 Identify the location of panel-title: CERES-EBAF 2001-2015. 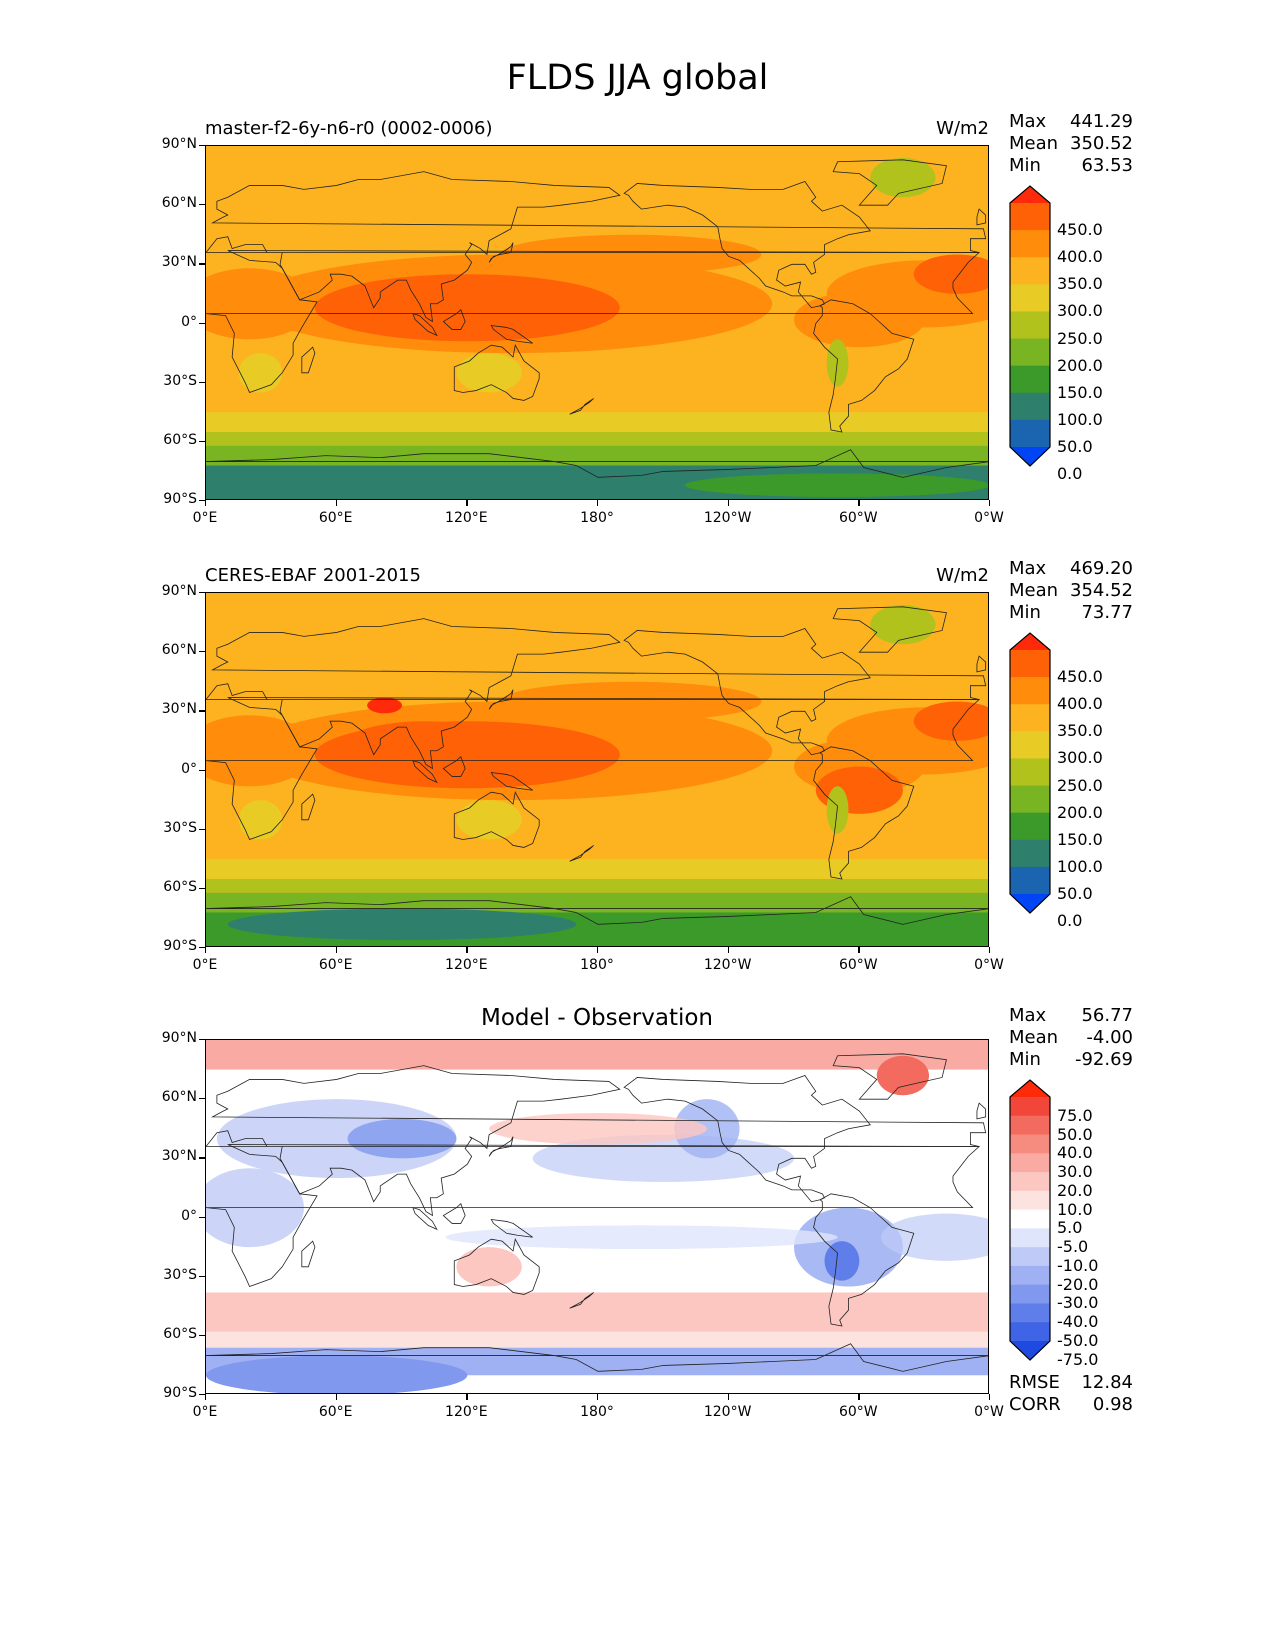
(313, 575).